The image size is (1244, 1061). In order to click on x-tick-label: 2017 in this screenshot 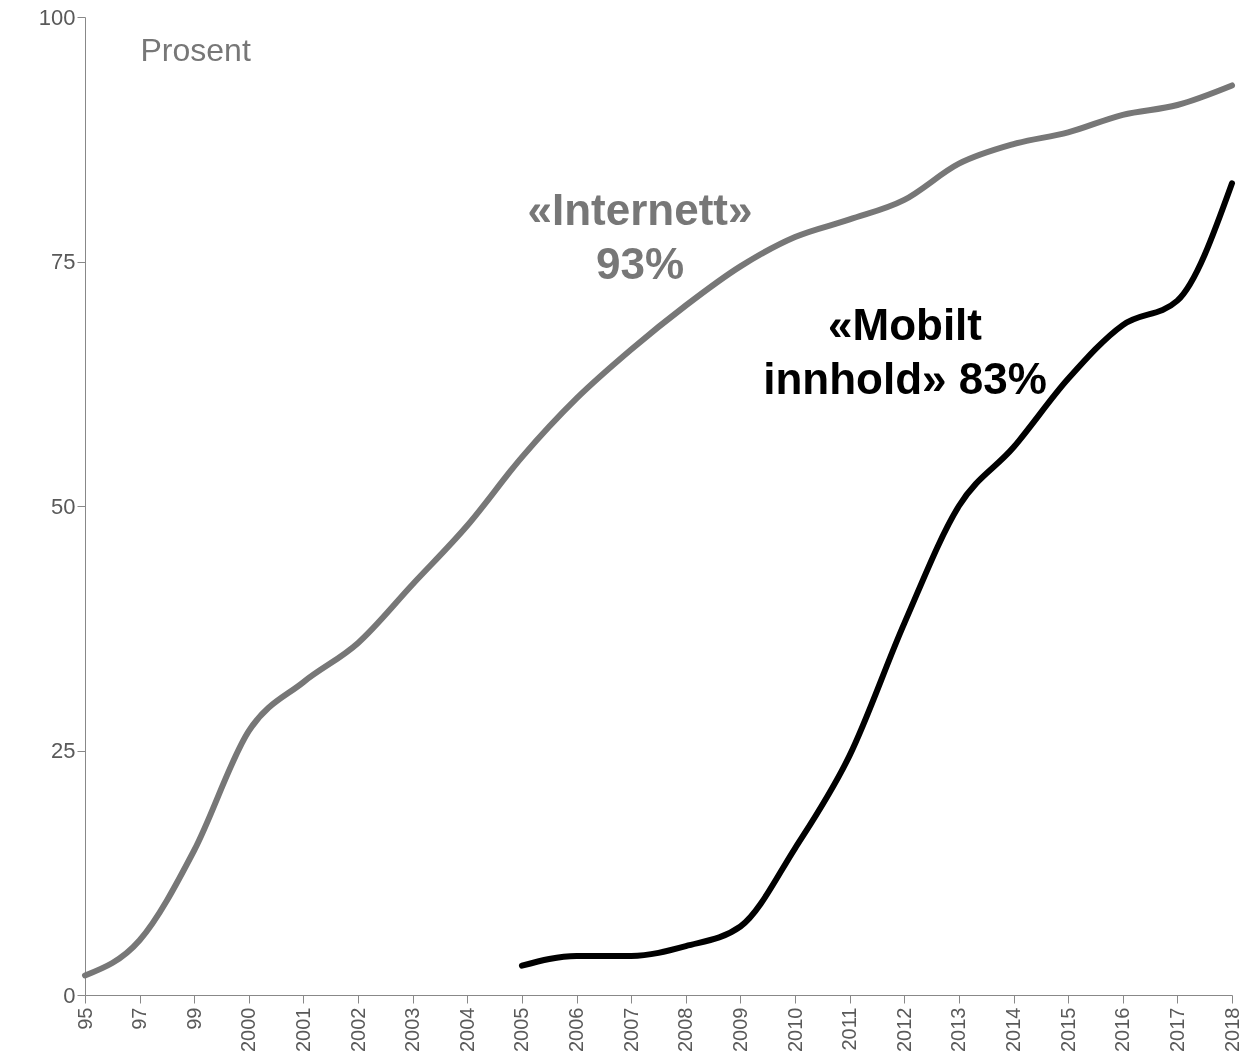, I will do `click(1176, 1029)`.